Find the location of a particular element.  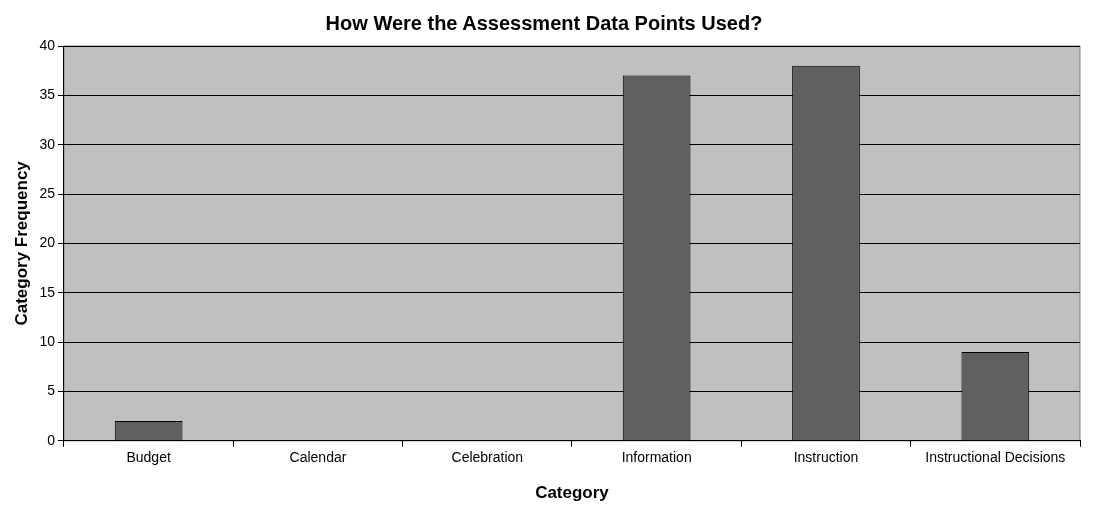

x-axis-title: Category is located at coordinates (572, 493).